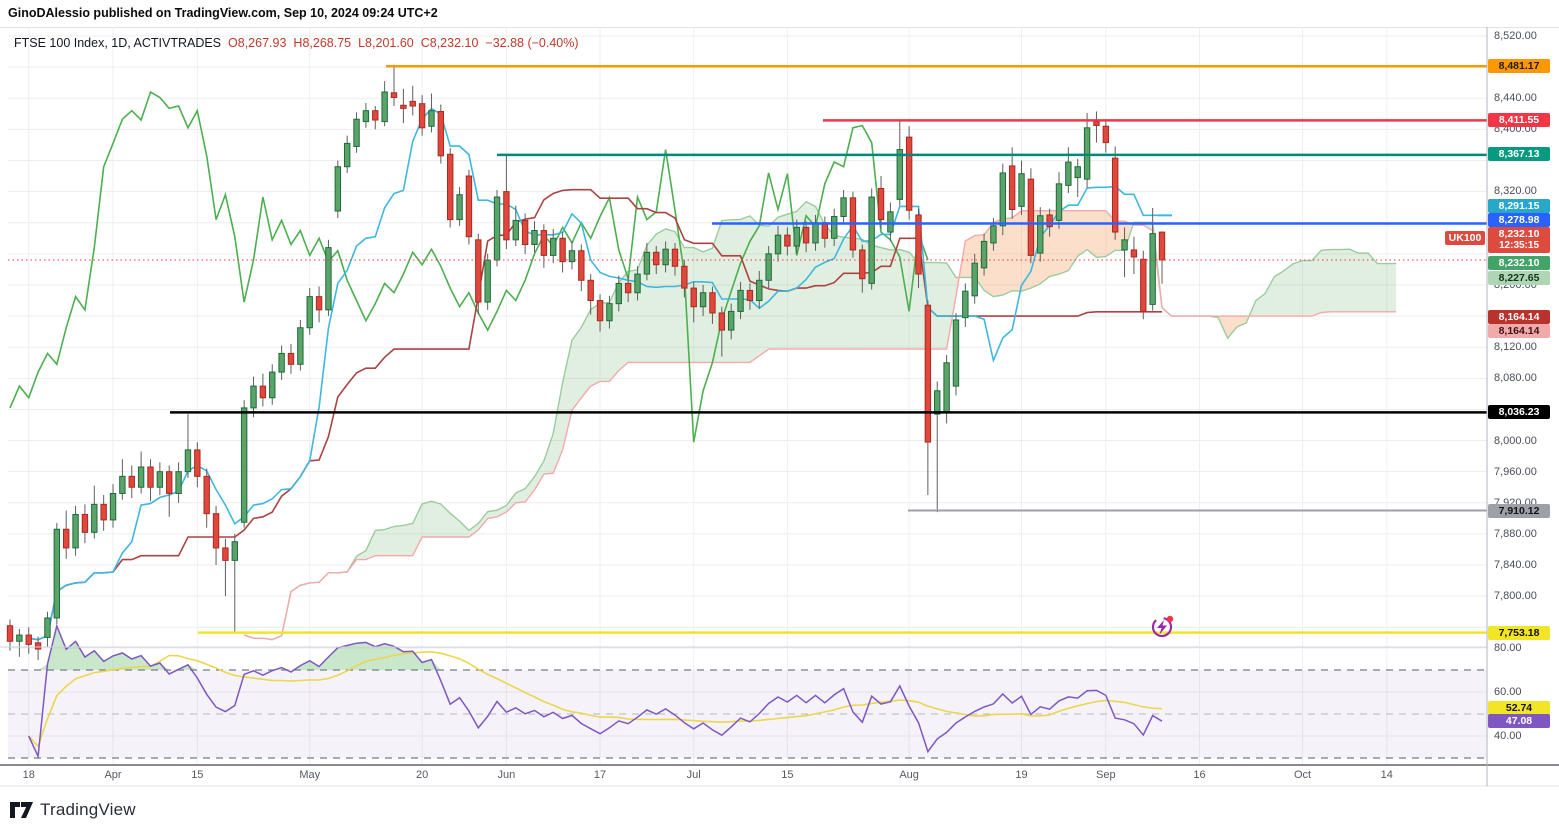 The height and width of the screenshot is (830, 1559). What do you see at coordinates (1515, 347) in the screenshot?
I see `price-axis-label: 8,120.00` at bounding box center [1515, 347].